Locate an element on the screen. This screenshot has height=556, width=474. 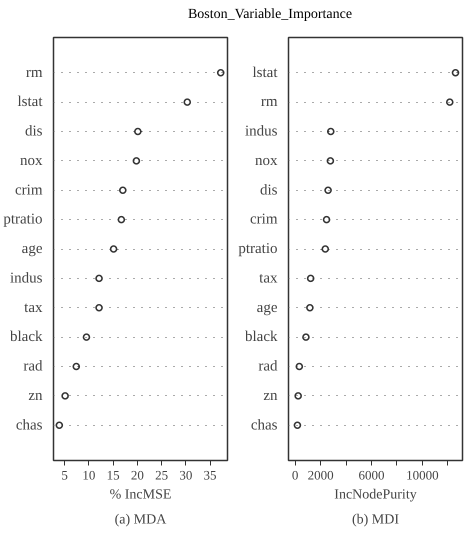
x-tick-label: 35 is located at coordinates (210, 475).